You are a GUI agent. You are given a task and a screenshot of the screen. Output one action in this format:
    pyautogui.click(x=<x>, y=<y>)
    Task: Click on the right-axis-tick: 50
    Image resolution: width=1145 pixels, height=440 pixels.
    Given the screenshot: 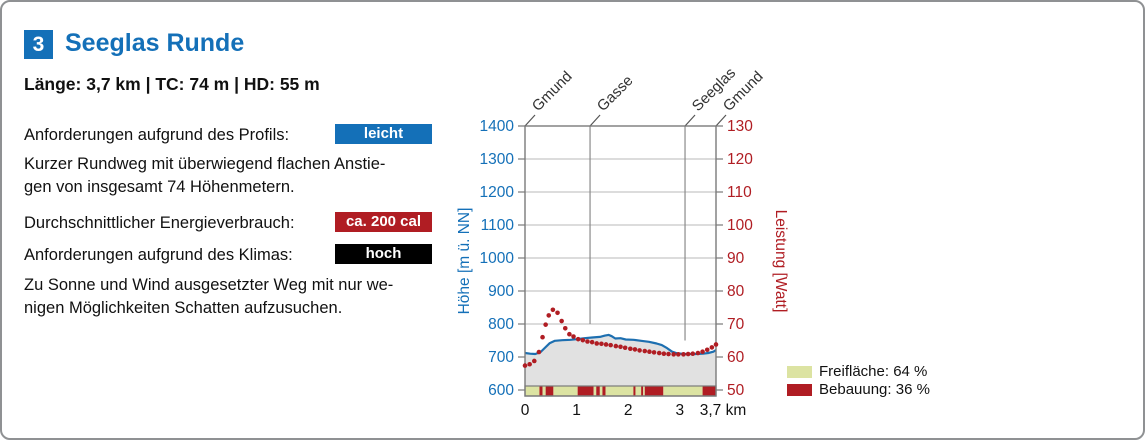 What is the action you would take?
    pyautogui.click(x=736, y=390)
    